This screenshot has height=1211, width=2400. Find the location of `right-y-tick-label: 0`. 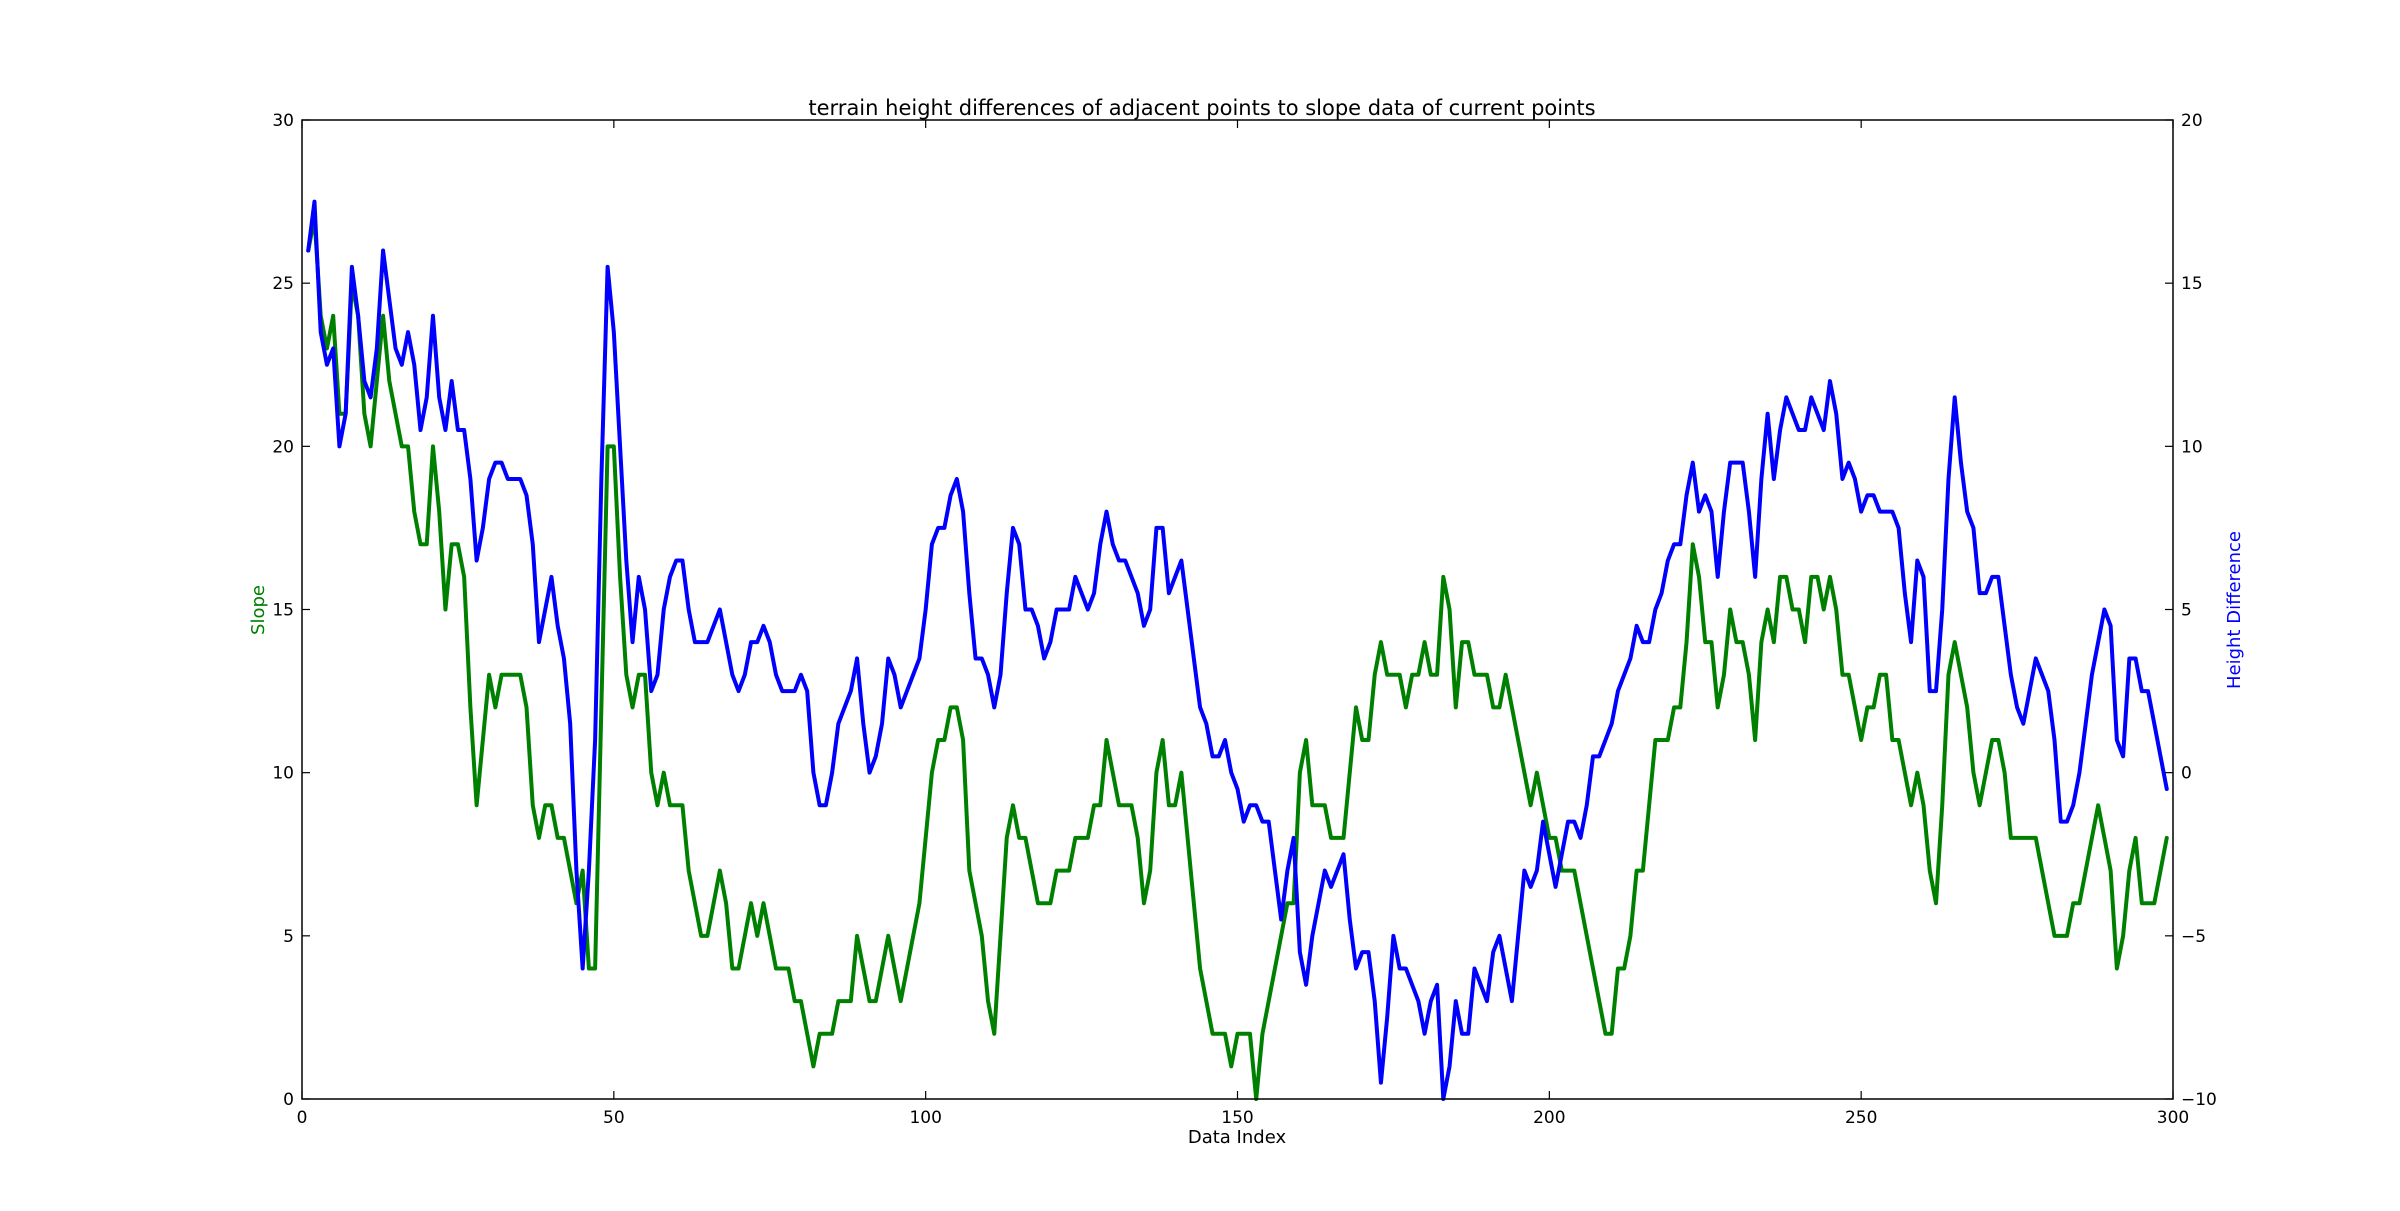

right-y-tick-label: 0 is located at coordinates (2186, 774).